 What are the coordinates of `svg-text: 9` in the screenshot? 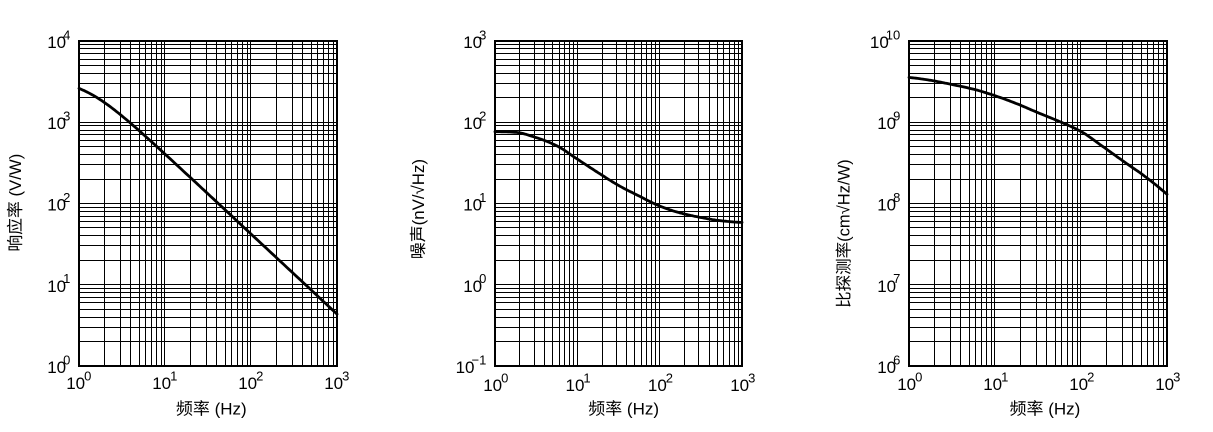 It's located at (896, 116).